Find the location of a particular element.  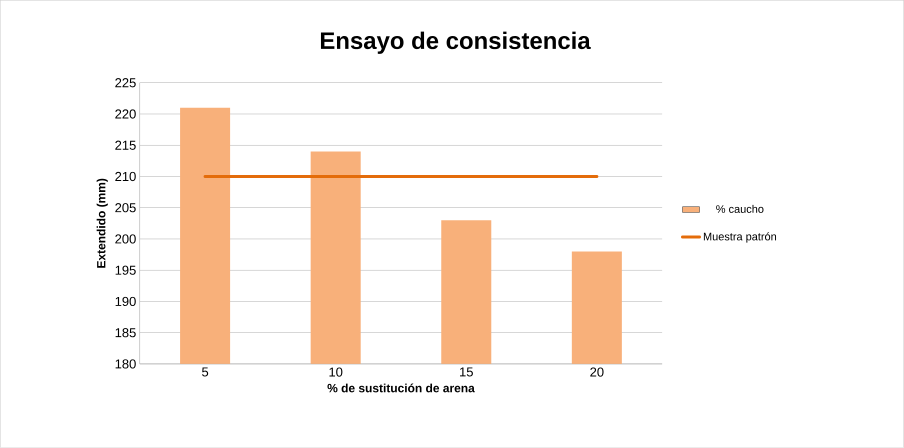

y-tick-label: 215 is located at coordinates (125, 145).